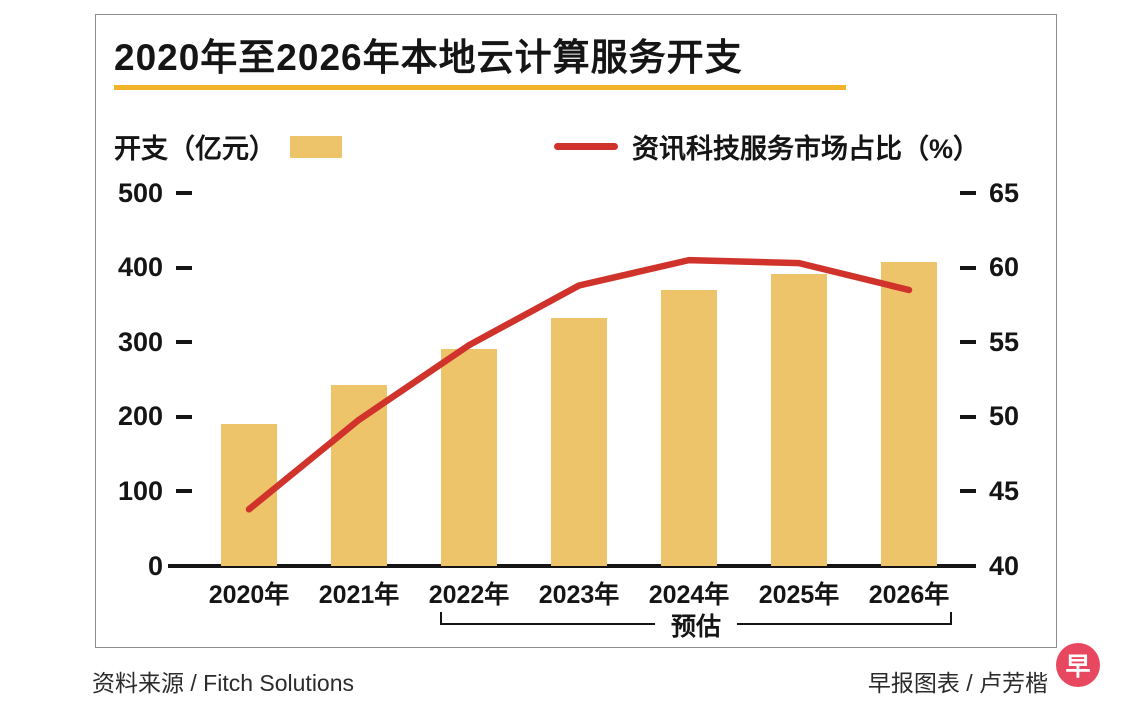 Image resolution: width=1140 pixels, height=712 pixels. I want to click on bar-2020年, so click(249, 495).